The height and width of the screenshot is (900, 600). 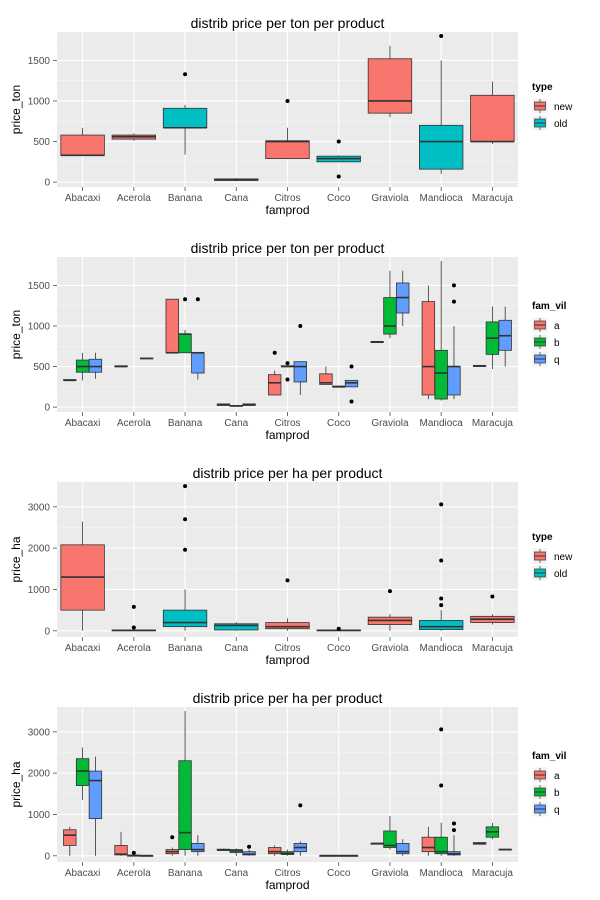 I want to click on box-coco-q, so click(x=351, y=855).